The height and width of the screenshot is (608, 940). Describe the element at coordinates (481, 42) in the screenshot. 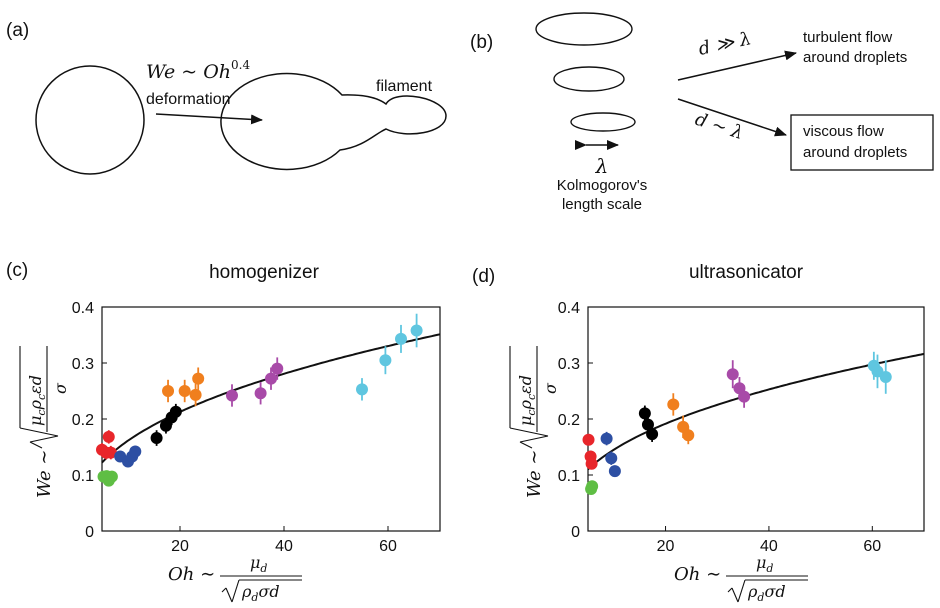

I see `panel-b-label: (b)` at that location.